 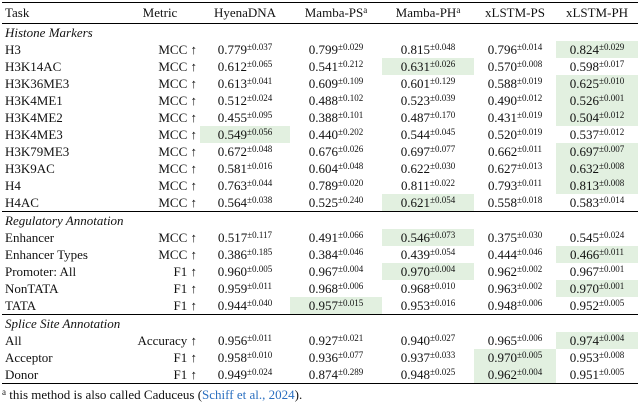 What do you see at coordinates (61, 13) in the screenshot?
I see `column-header: Task` at bounding box center [61, 13].